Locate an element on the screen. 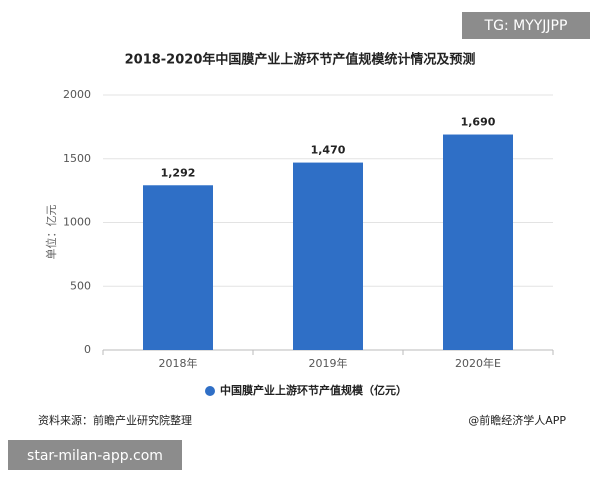 This screenshot has width=600, height=480. y-axis-label: 单位：亿元 is located at coordinates (51, 232).